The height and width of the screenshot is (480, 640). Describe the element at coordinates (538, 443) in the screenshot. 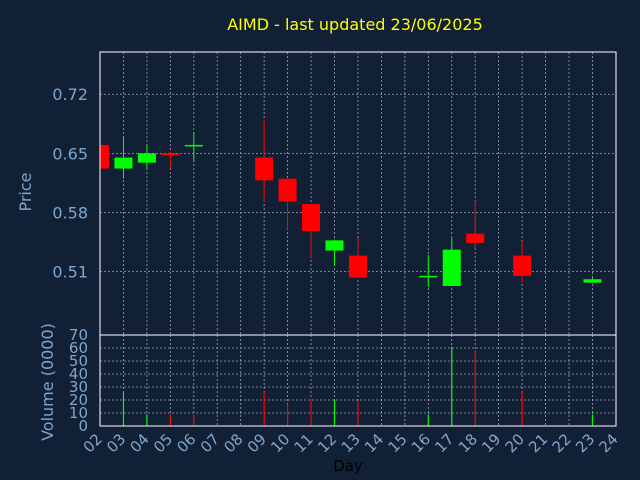

I see `x-tick-label: 21` at that location.